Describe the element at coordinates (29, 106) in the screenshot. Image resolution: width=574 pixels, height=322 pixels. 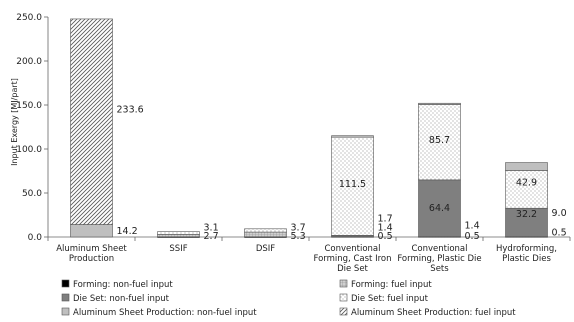
I see `y-tick-label: 150.0` at that location.